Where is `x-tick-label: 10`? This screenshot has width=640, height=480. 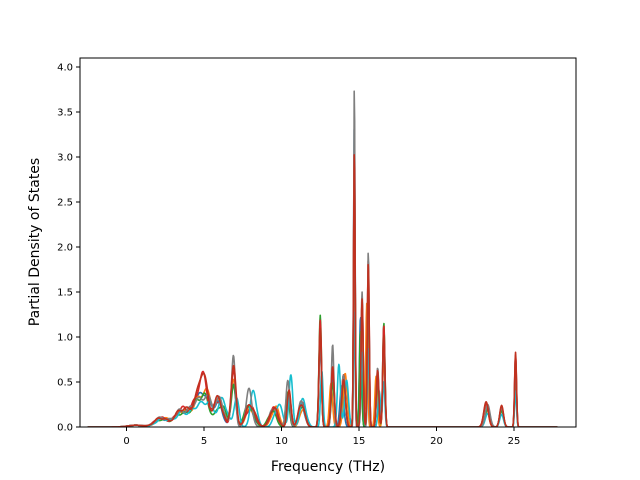
x-tick-label: 10 is located at coordinates (281, 441).